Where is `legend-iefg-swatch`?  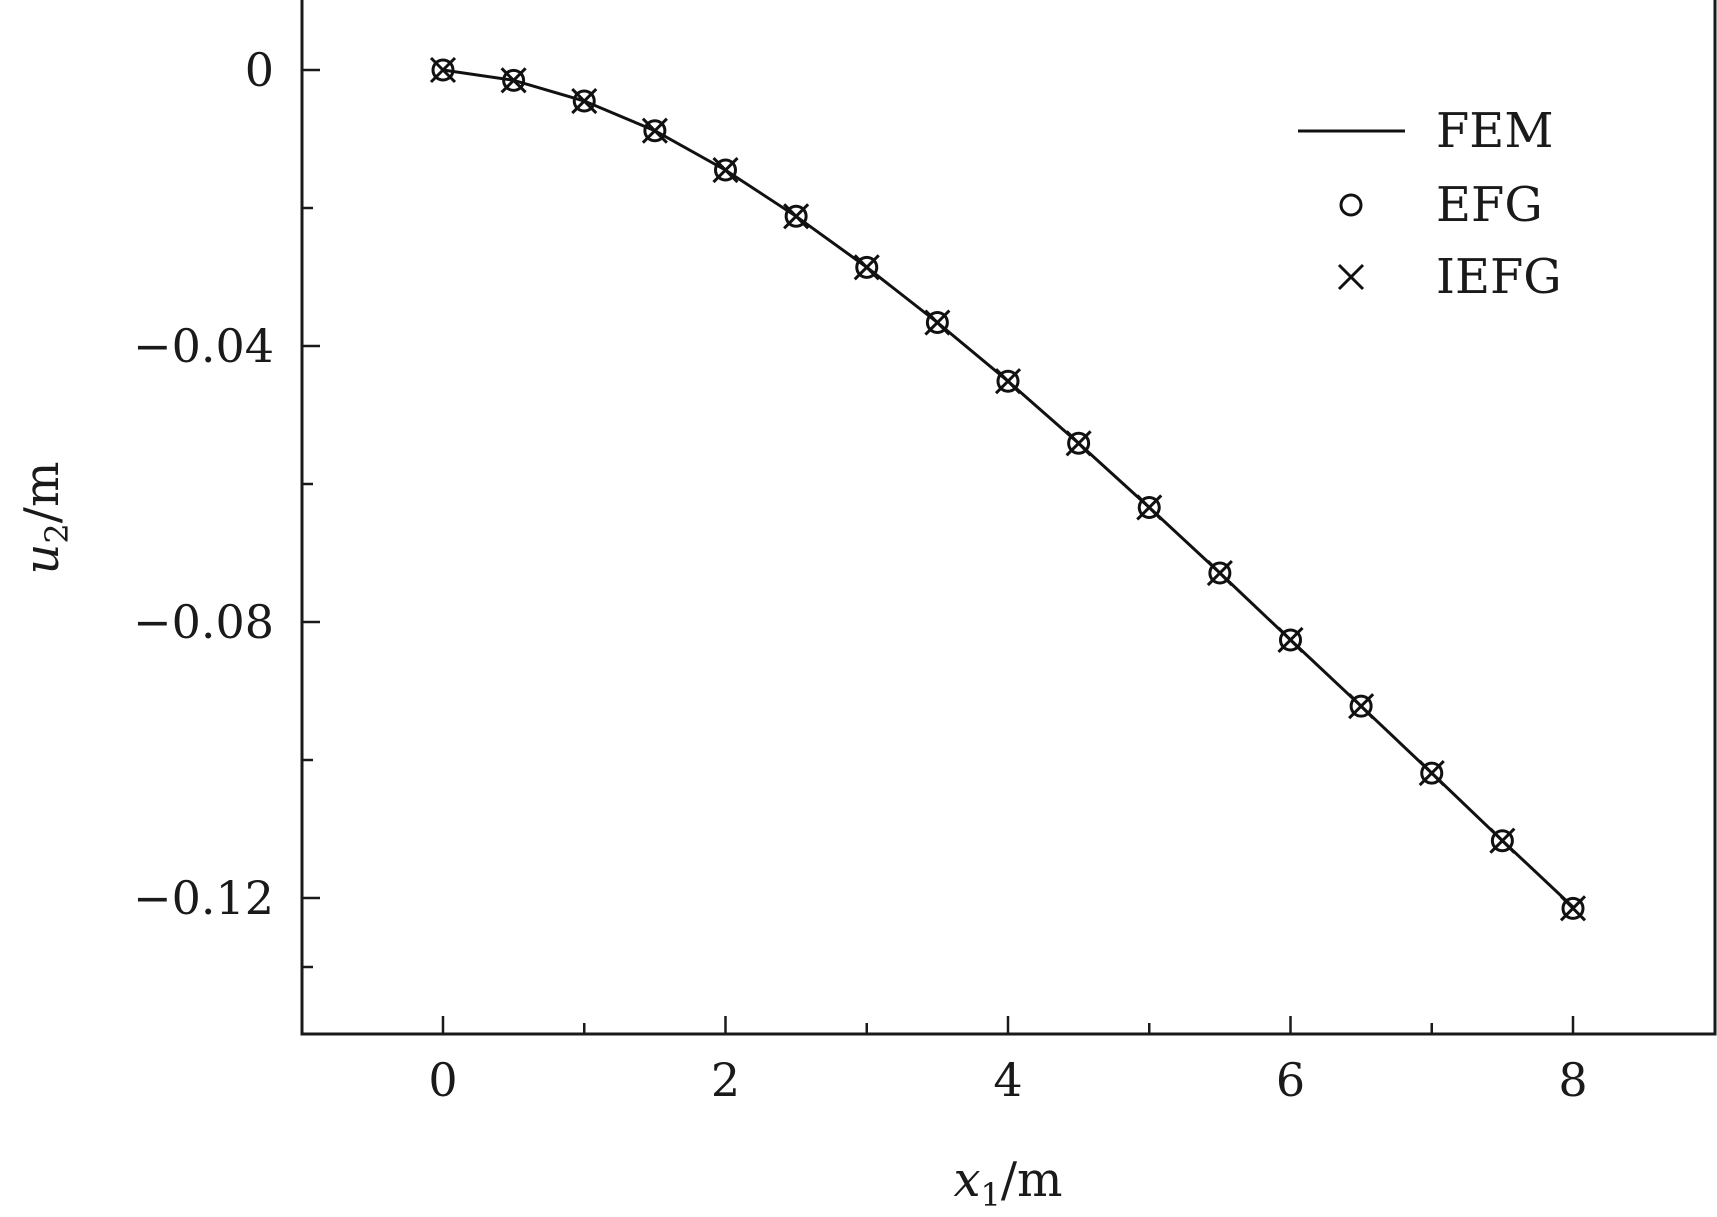
legend-iefg-swatch is located at coordinates (1351, 277).